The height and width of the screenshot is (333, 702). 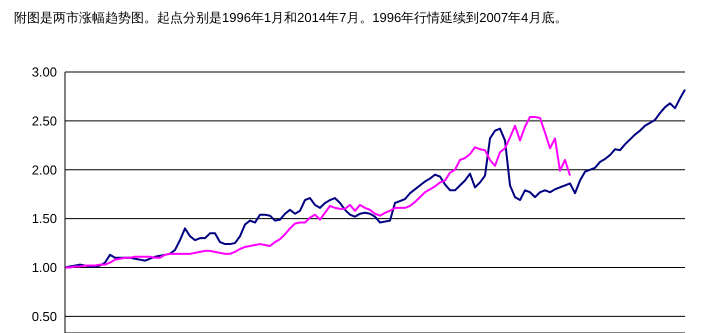 What do you see at coordinates (291, 18) in the screenshot?
I see `chart-title: 附图是两市涨幅趋势图。起点分别是1996年1月和2014年7月。1996年行情延续到2007年4月底。` at bounding box center [291, 18].